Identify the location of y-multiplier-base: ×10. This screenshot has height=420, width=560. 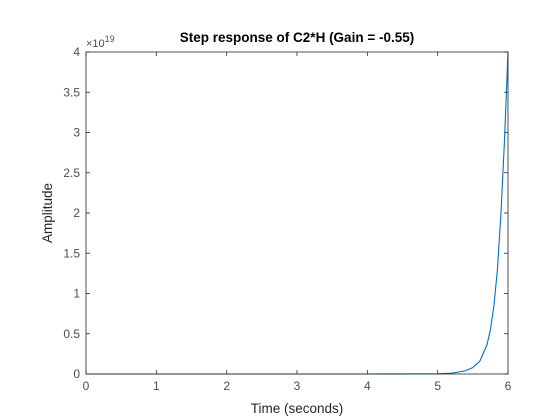
(95, 44).